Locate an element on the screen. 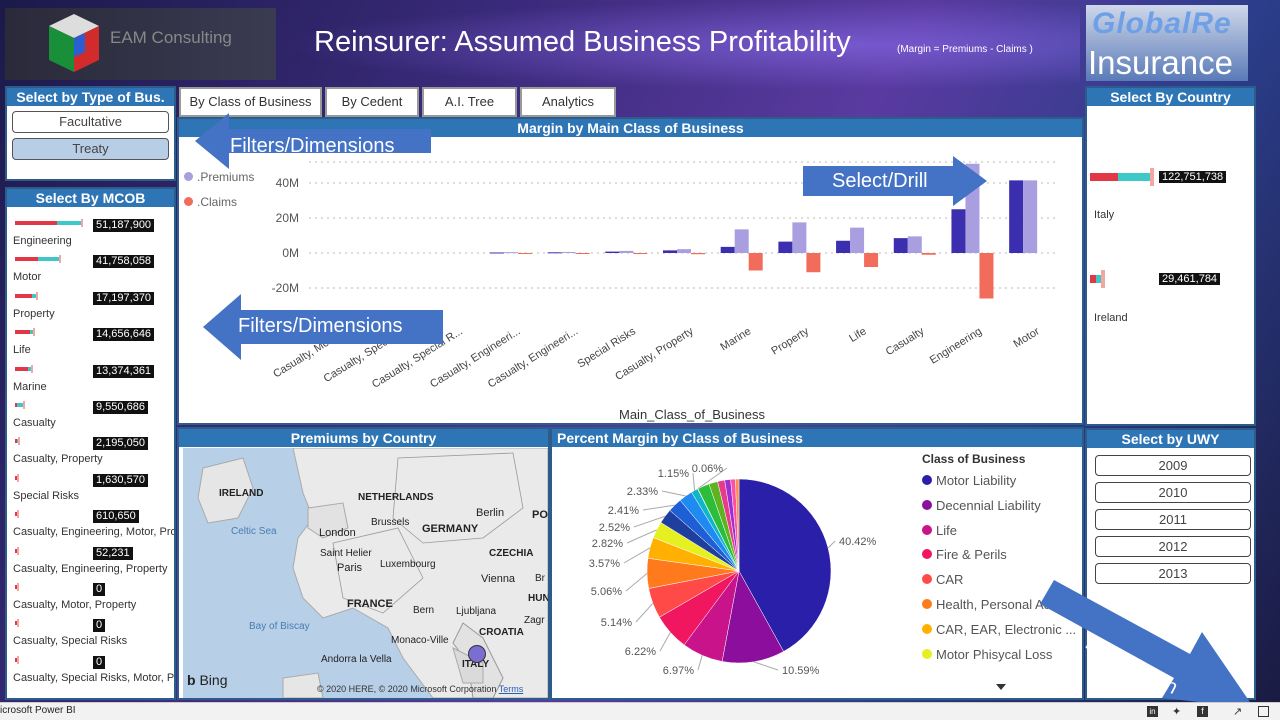 This screenshot has height=720, width=1280. mcob-item: 51,187,900 Engineering is located at coordinates (90, 236).